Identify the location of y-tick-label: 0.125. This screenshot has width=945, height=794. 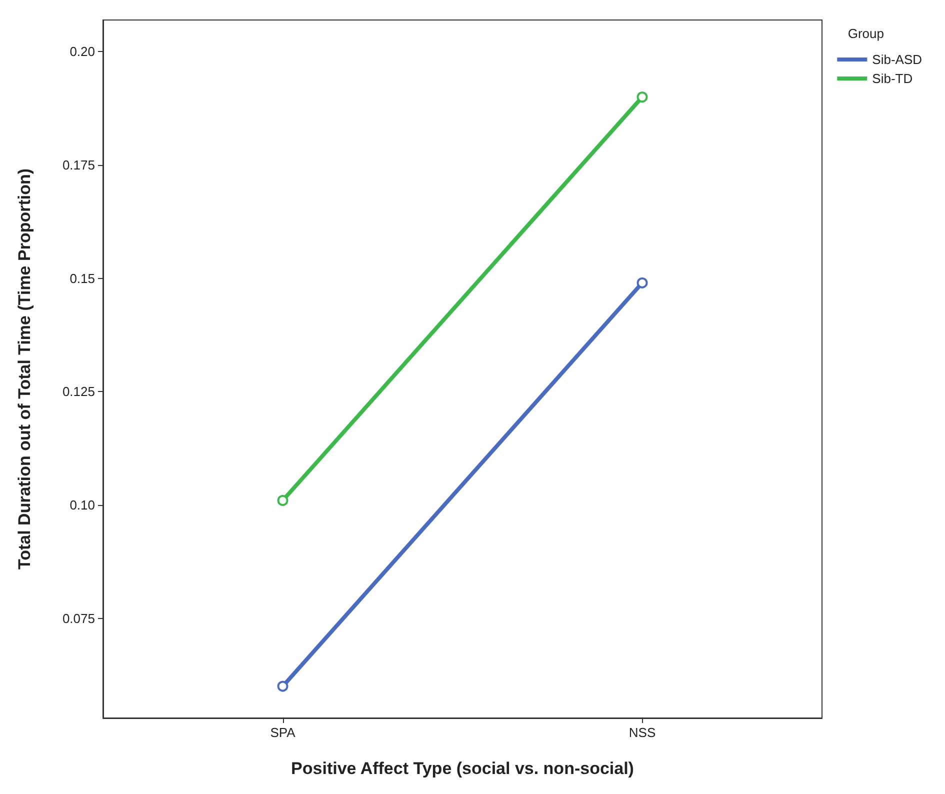
(78, 392).